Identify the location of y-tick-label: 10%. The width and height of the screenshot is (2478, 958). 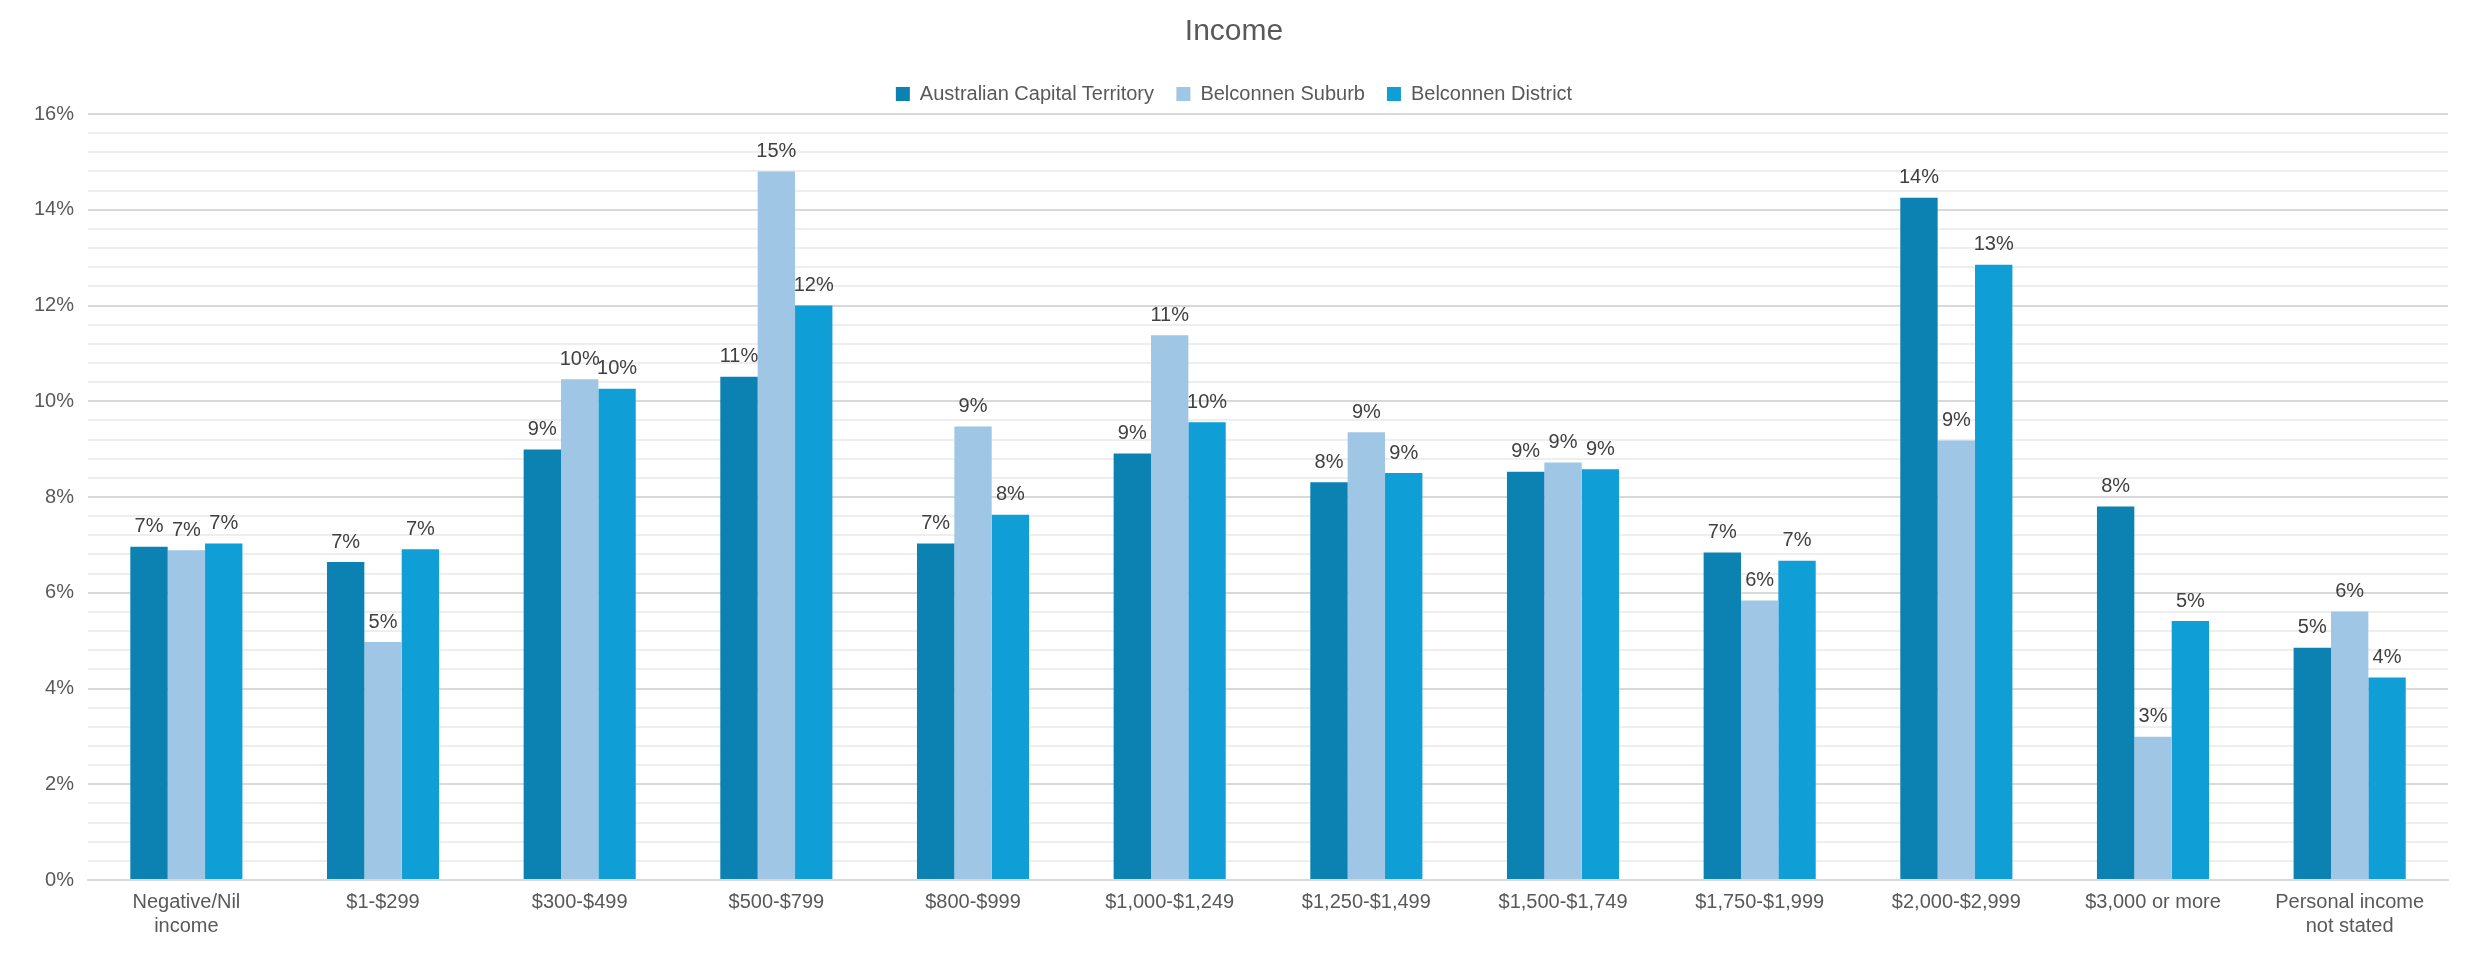
(54, 399).